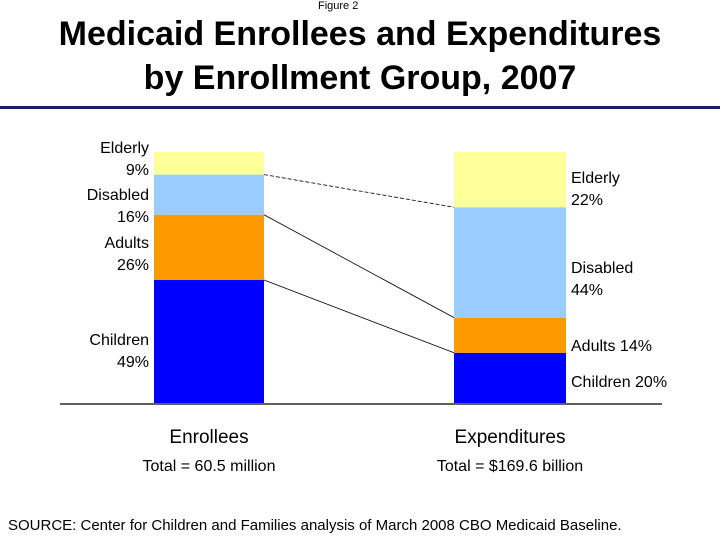 This screenshot has width=720, height=540. What do you see at coordinates (127, 243) in the screenshot?
I see `segment-label-adults: Adults` at bounding box center [127, 243].